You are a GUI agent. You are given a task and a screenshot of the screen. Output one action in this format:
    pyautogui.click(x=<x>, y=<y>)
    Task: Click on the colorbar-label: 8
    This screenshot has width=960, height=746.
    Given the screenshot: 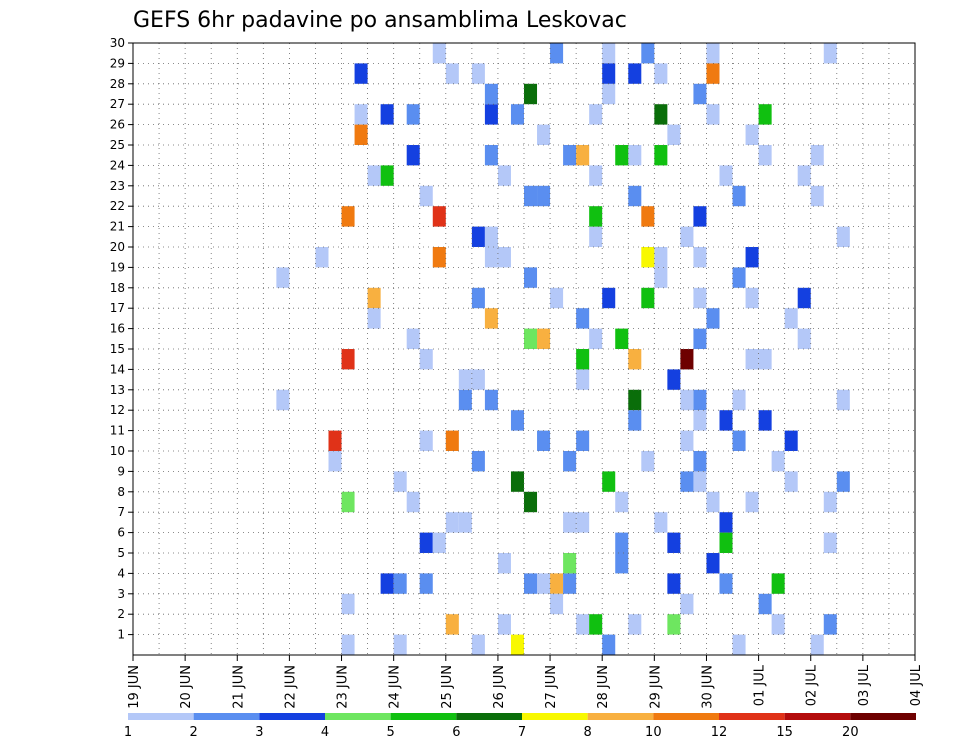 What is the action you would take?
    pyautogui.click(x=588, y=732)
    